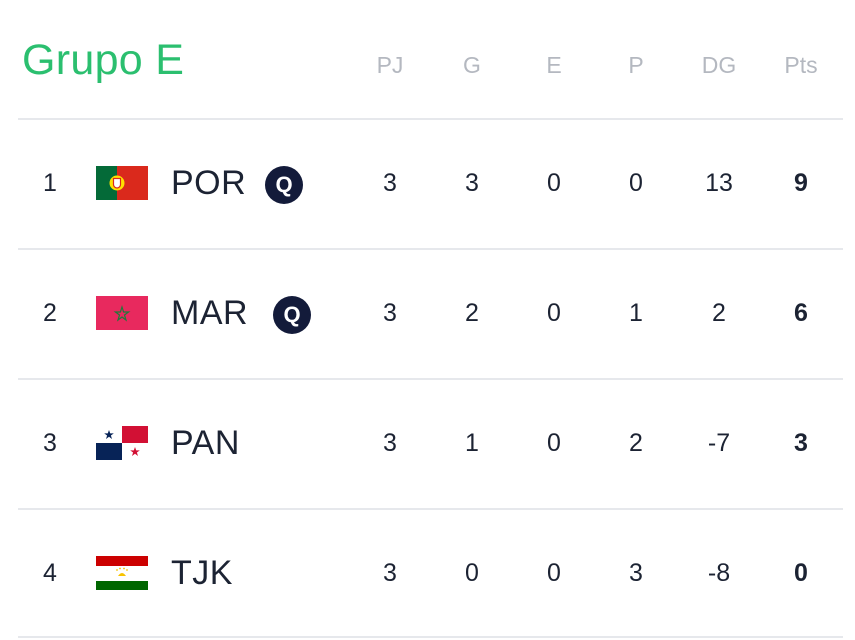  I want to click on column-header-e: E, so click(554, 65).